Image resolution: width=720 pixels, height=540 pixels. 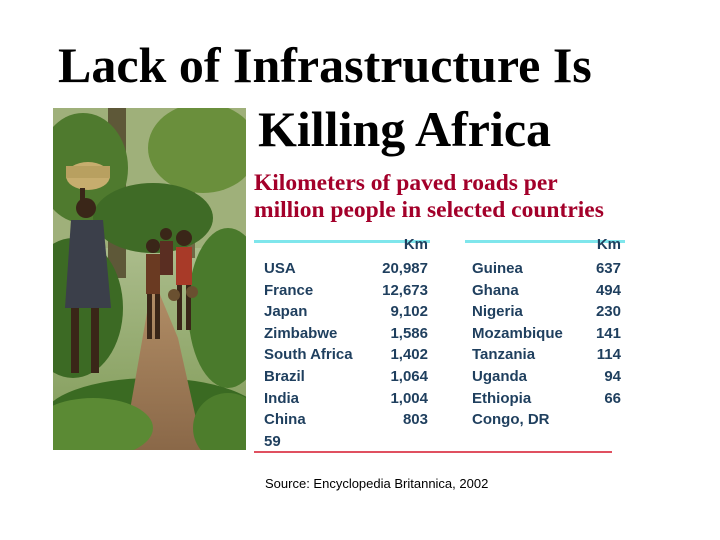 I want to click on country-name: South Africa, so click(x=308, y=355).